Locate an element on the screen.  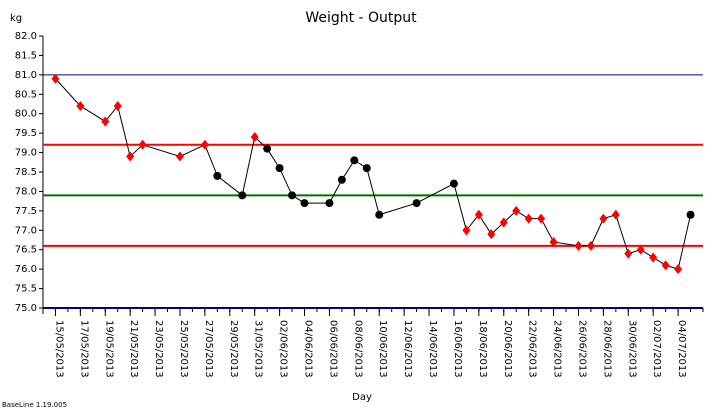
x-tick-label: 08/06/2013 is located at coordinates (357, 349).